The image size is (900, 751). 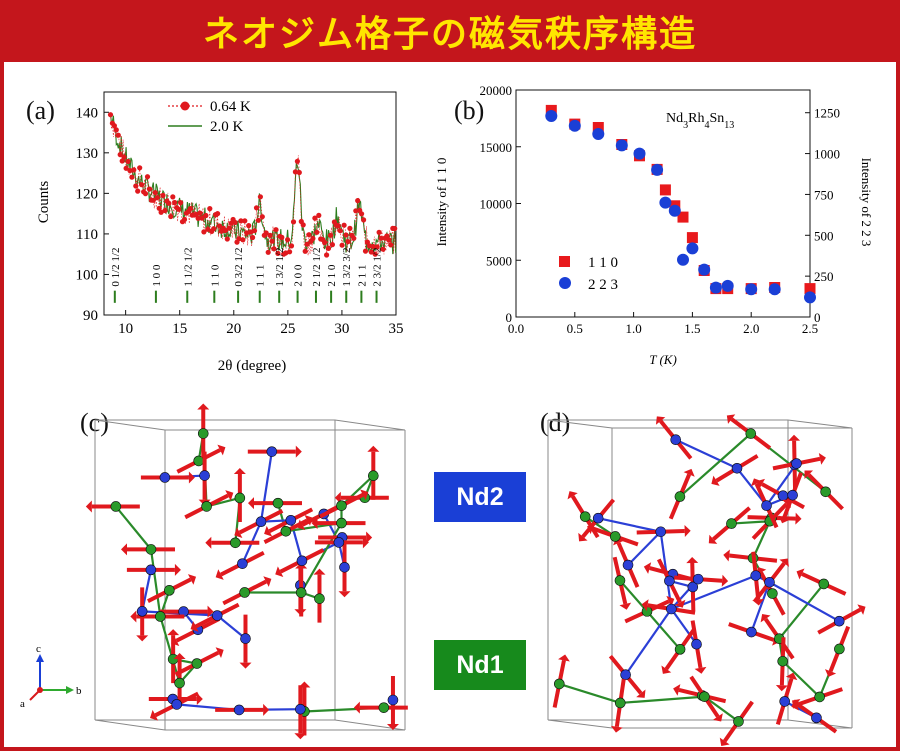 What do you see at coordinates (317, 266) in the screenshot?
I see `reflection-label: 2 1/2 1/2` at bounding box center [317, 266].